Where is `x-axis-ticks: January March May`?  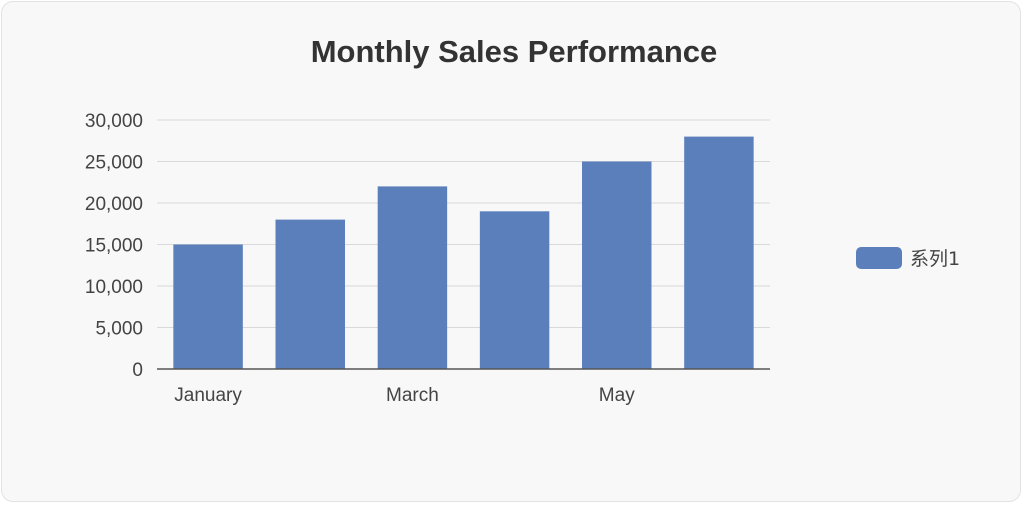 x-axis-ticks: January March May is located at coordinates (404, 395).